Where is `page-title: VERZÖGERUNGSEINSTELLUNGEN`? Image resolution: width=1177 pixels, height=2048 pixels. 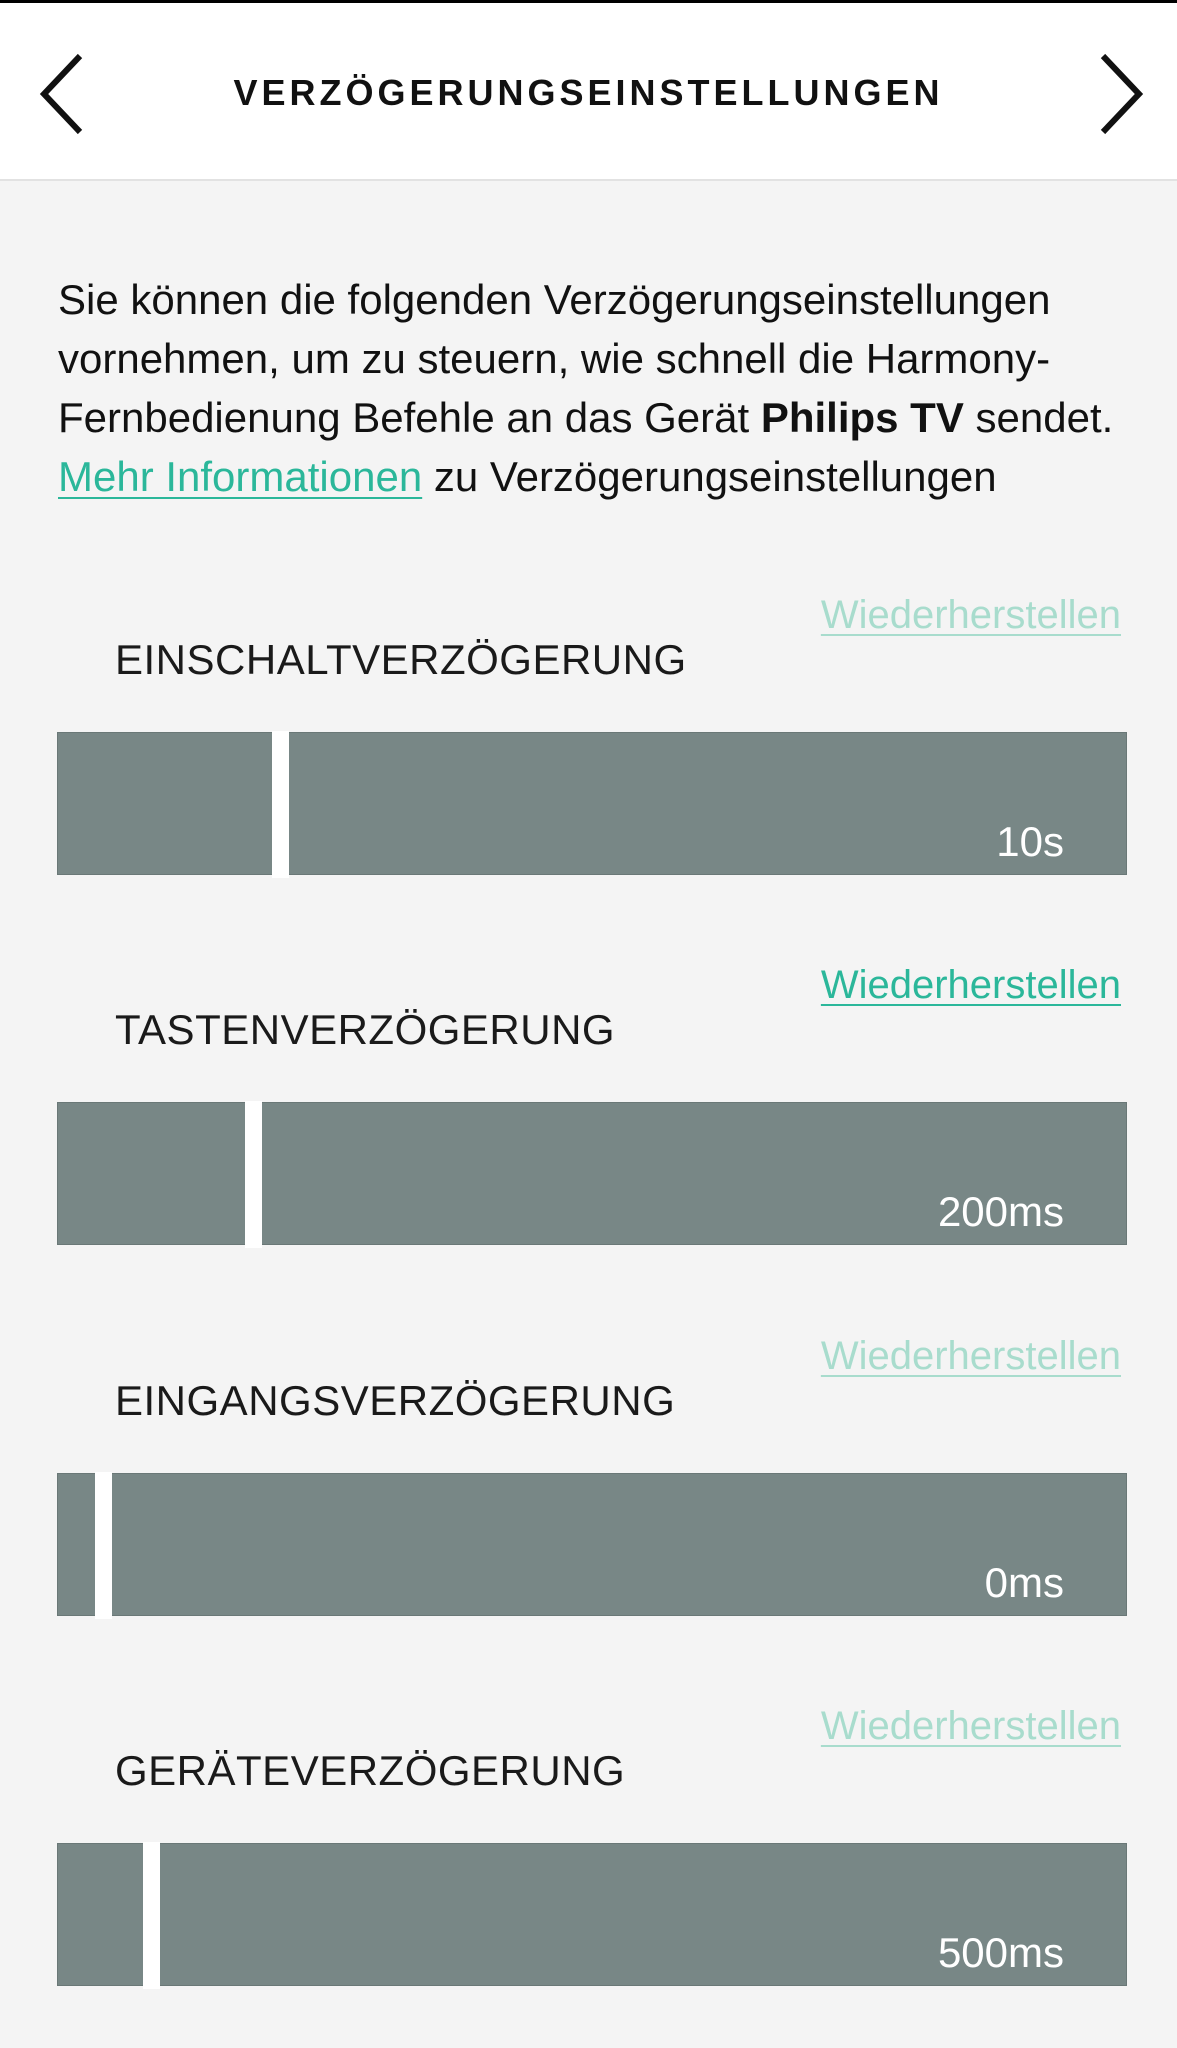
page-title: VERZÖGERUNGSEINSTELLUNGEN is located at coordinates (588, 92).